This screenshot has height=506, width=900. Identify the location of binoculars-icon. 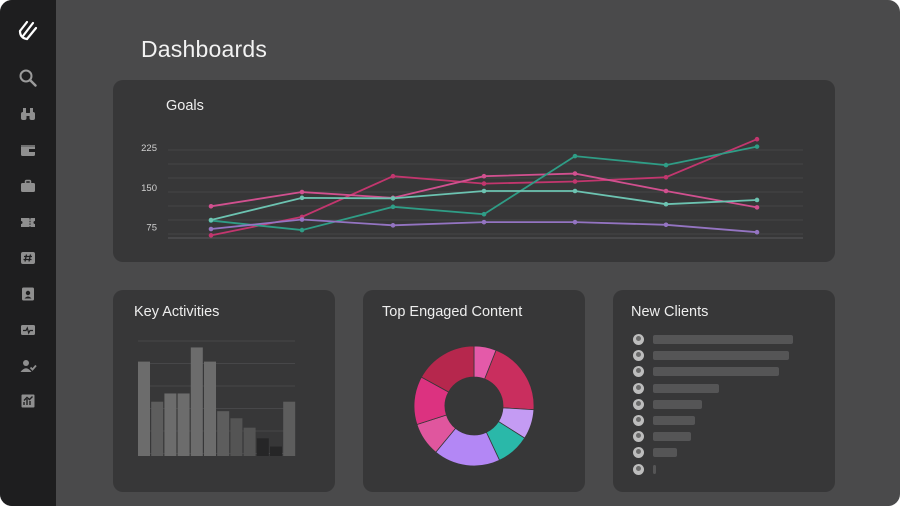
(28, 114).